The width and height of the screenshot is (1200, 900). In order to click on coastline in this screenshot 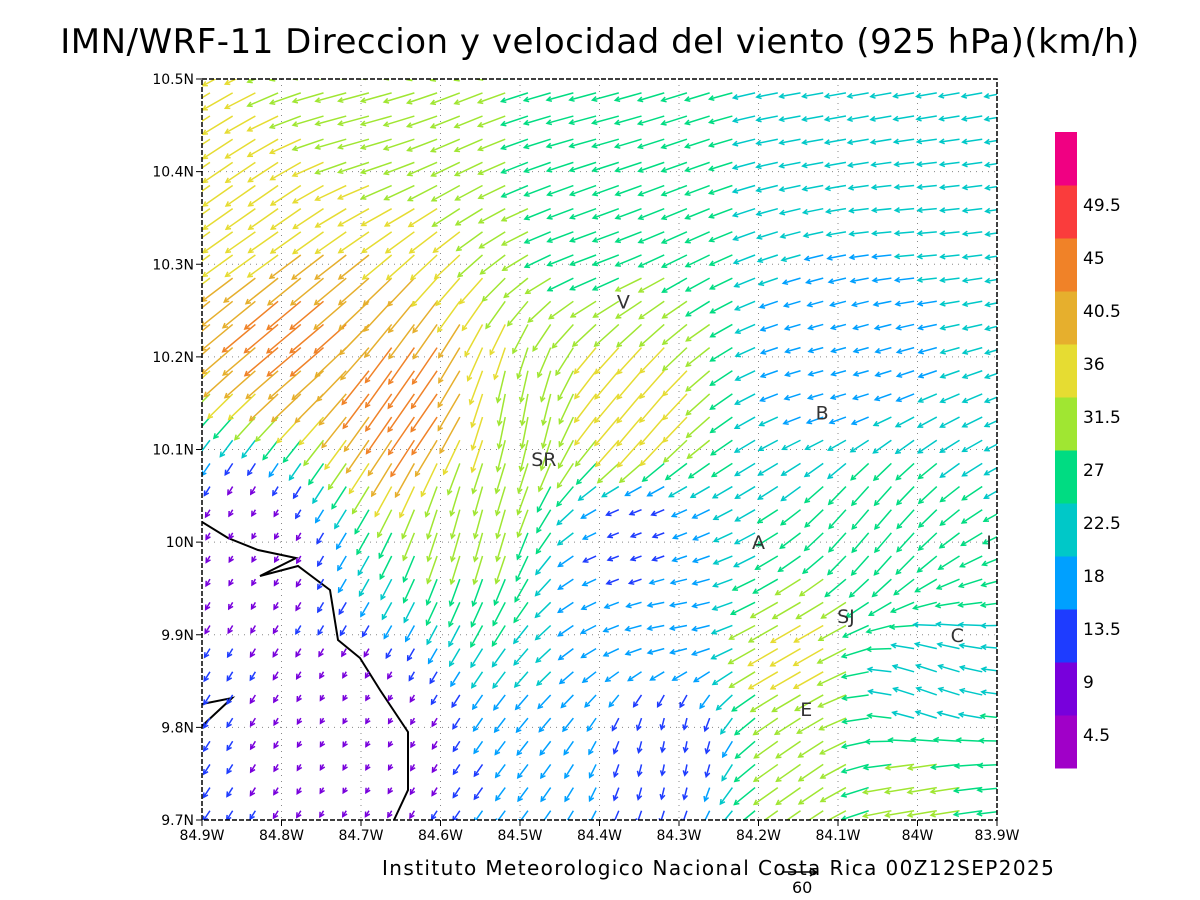, I will do `click(305, 670)`.